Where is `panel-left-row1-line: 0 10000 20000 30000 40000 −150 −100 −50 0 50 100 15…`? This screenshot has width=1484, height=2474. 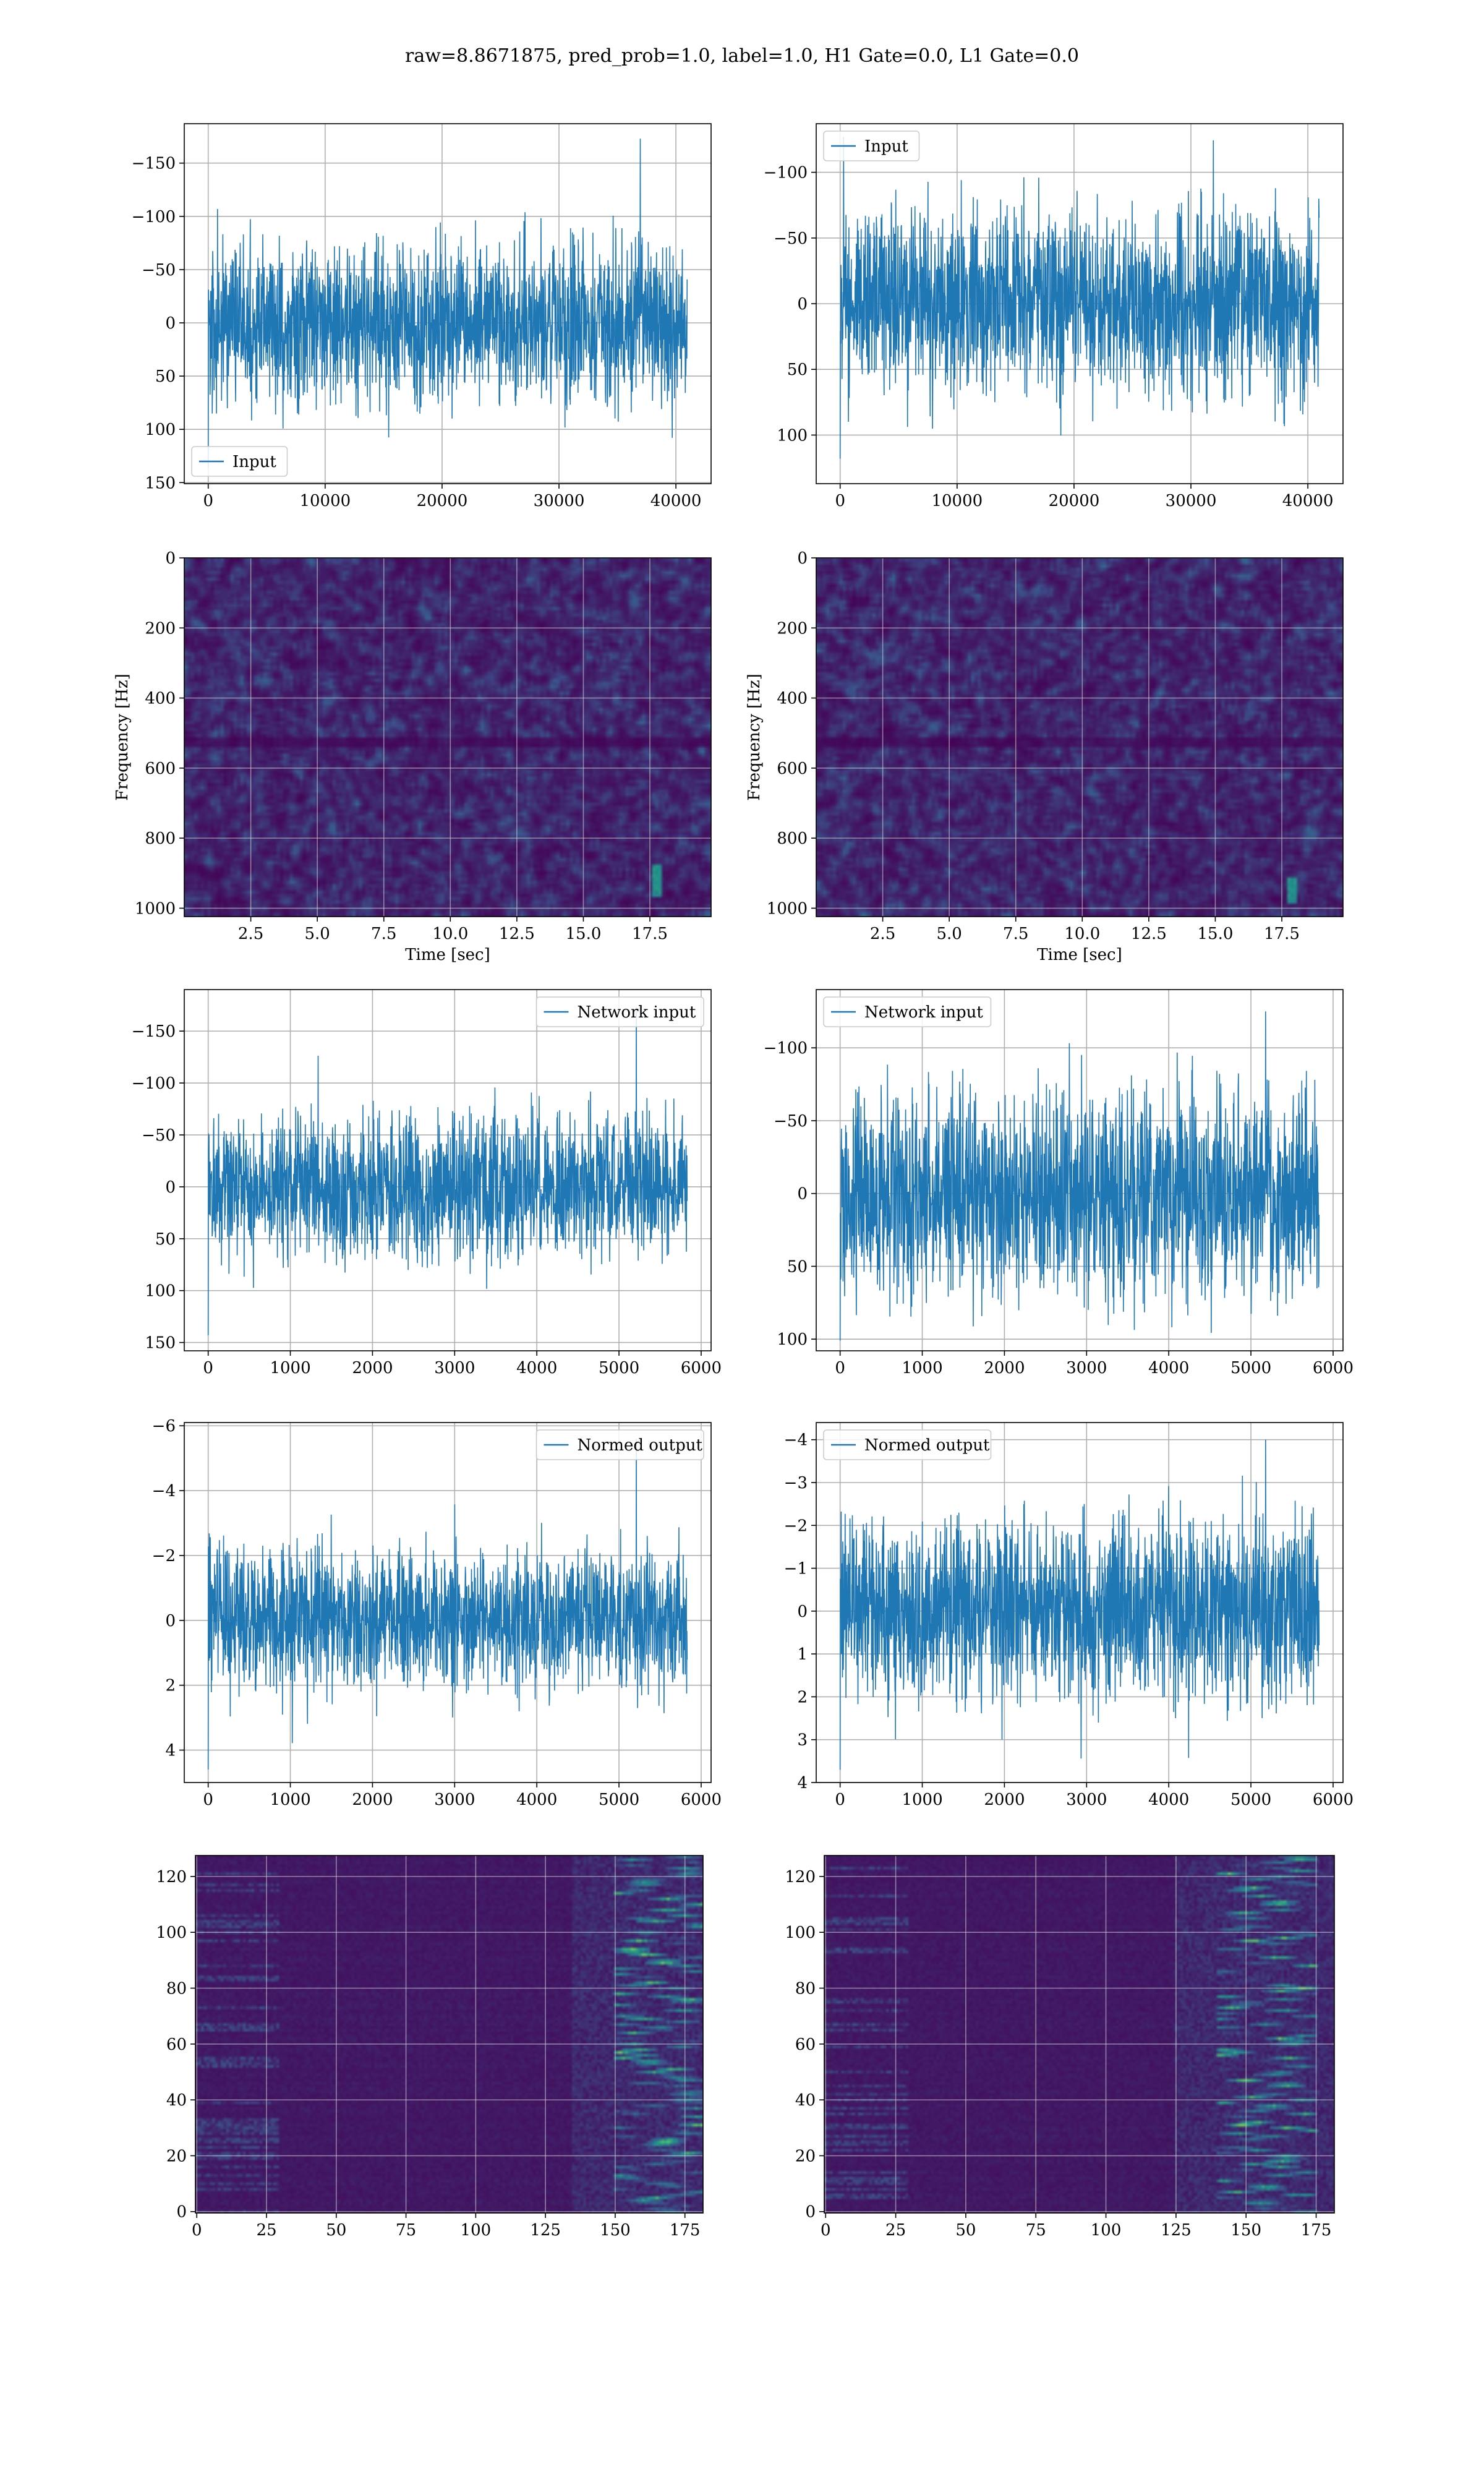 panel-left-row1-line: 0 10000 20000 30000 40000 −150 −100 −50 0 50 100 15… is located at coordinates (422, 316).